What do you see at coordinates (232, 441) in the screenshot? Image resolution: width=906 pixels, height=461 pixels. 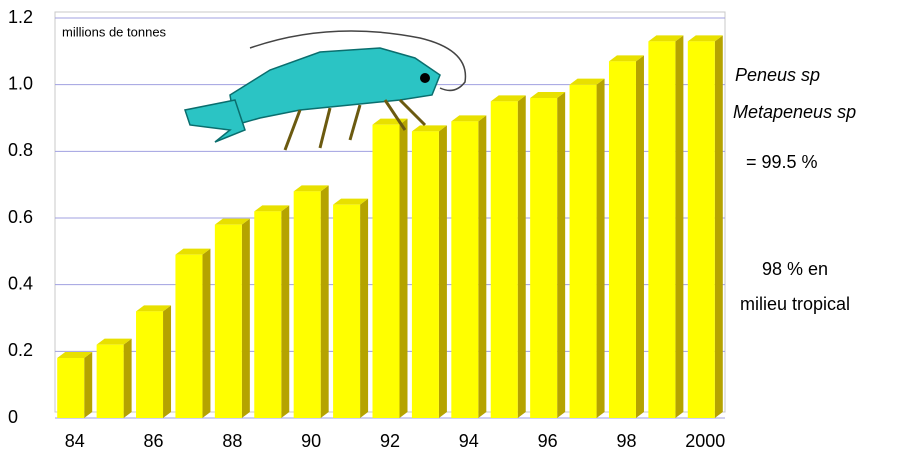 I see `x-tick-label: 88` at bounding box center [232, 441].